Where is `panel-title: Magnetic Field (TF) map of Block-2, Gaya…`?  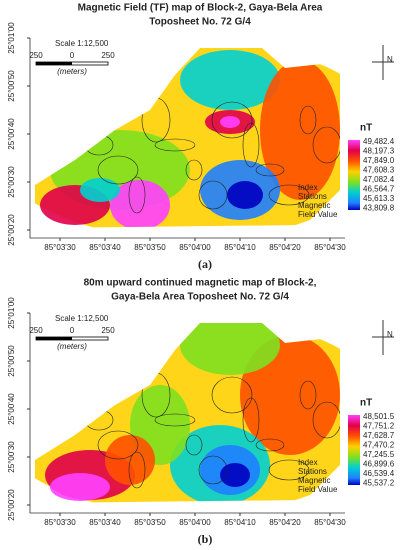 panel-title: Magnetic Field (TF) map of Block-2, Gaya… is located at coordinates (200, 8).